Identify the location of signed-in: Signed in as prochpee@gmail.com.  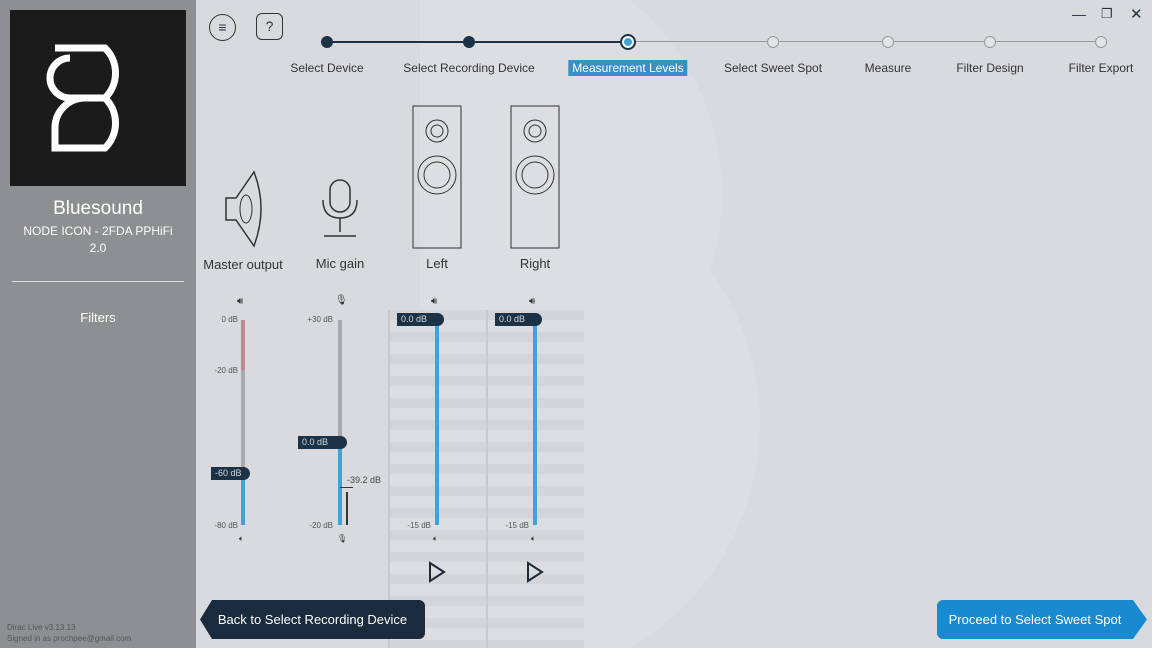
(69, 638).